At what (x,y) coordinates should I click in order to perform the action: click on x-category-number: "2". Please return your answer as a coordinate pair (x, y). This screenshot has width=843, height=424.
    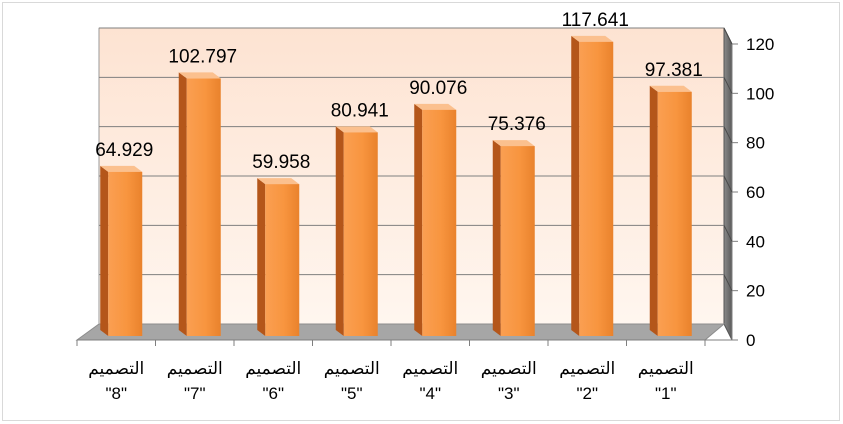
    Looking at the image, I should click on (587, 393).